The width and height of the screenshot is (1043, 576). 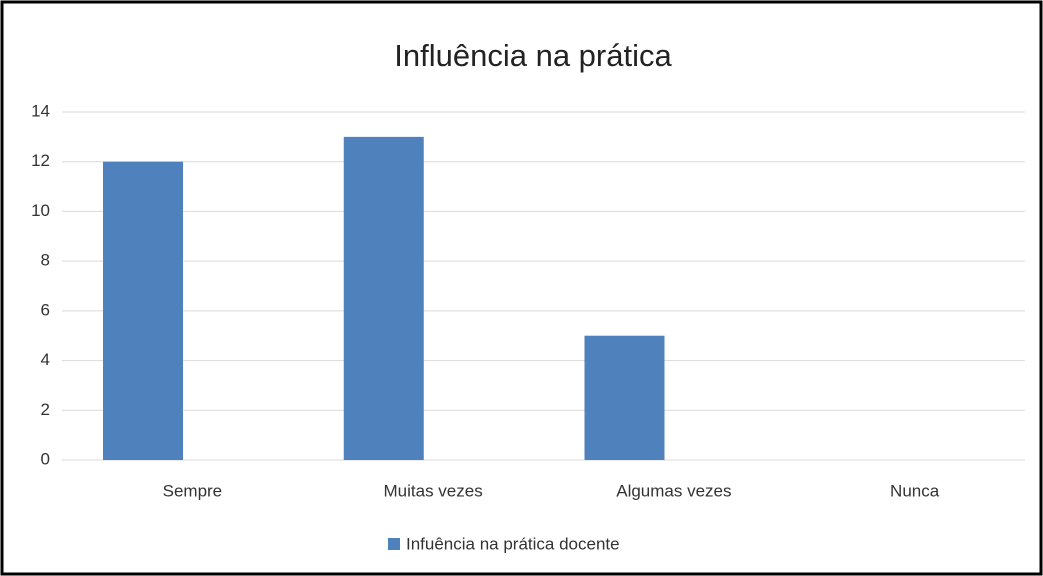 I want to click on chart-title: Influência na prática, so click(x=533, y=55).